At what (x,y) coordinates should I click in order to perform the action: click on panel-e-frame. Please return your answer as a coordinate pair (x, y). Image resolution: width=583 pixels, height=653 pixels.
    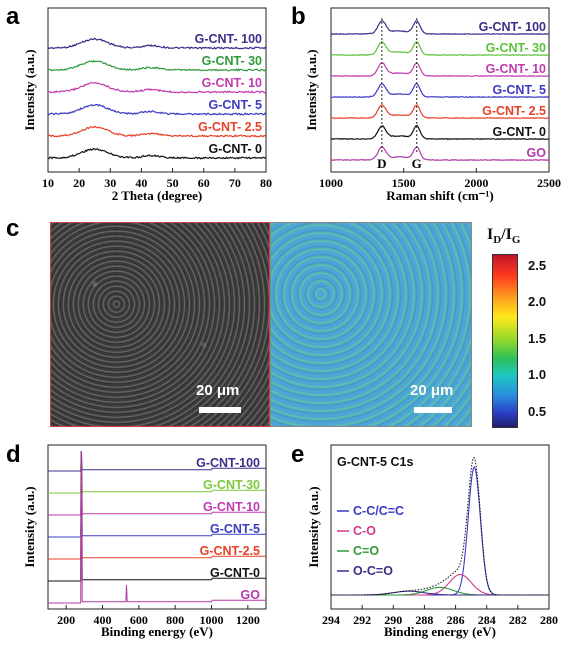
    Looking at the image, I should click on (440, 527).